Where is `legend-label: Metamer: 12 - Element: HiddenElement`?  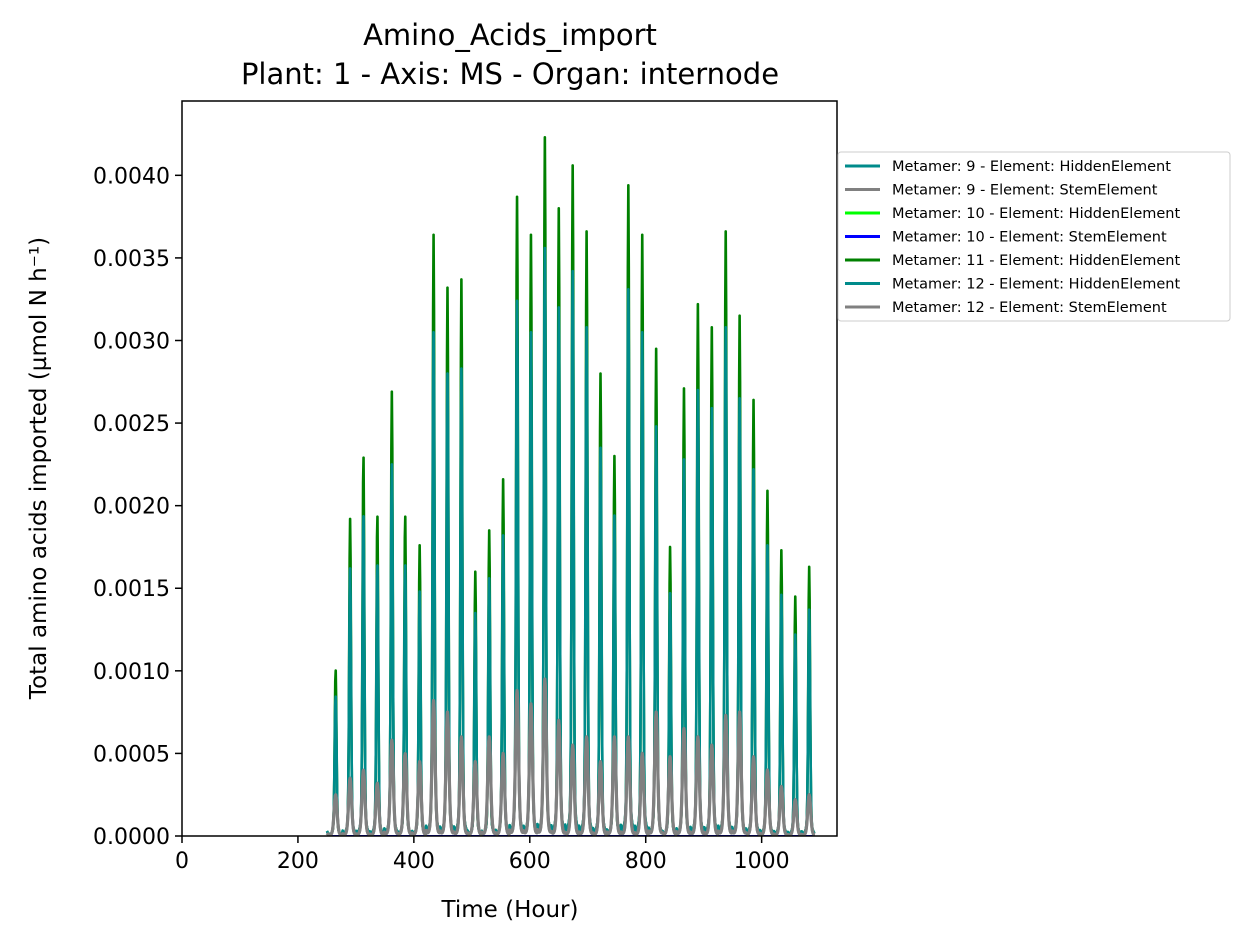
legend-label: Metamer: 12 - Element: HiddenElement is located at coordinates (1036, 285).